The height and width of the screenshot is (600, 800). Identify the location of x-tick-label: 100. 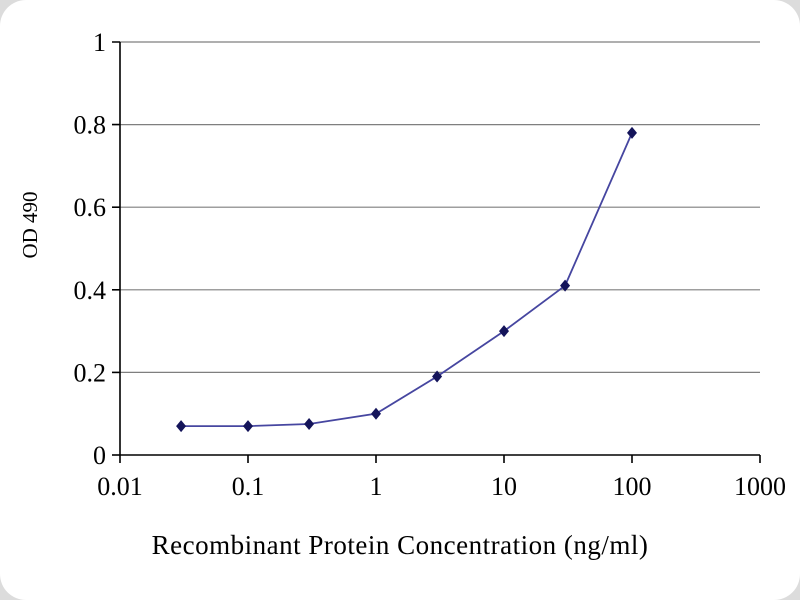
(632, 486).